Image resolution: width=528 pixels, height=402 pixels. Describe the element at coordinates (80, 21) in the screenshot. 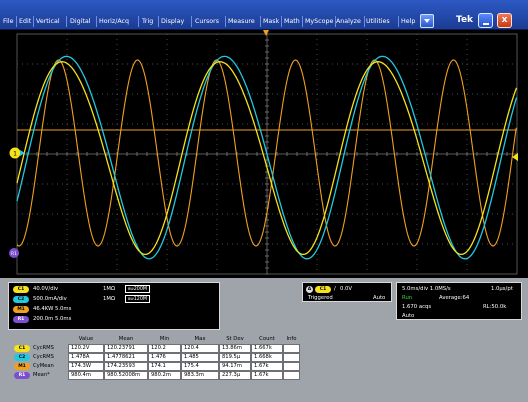

I see `menu-digital: Digital` at that location.